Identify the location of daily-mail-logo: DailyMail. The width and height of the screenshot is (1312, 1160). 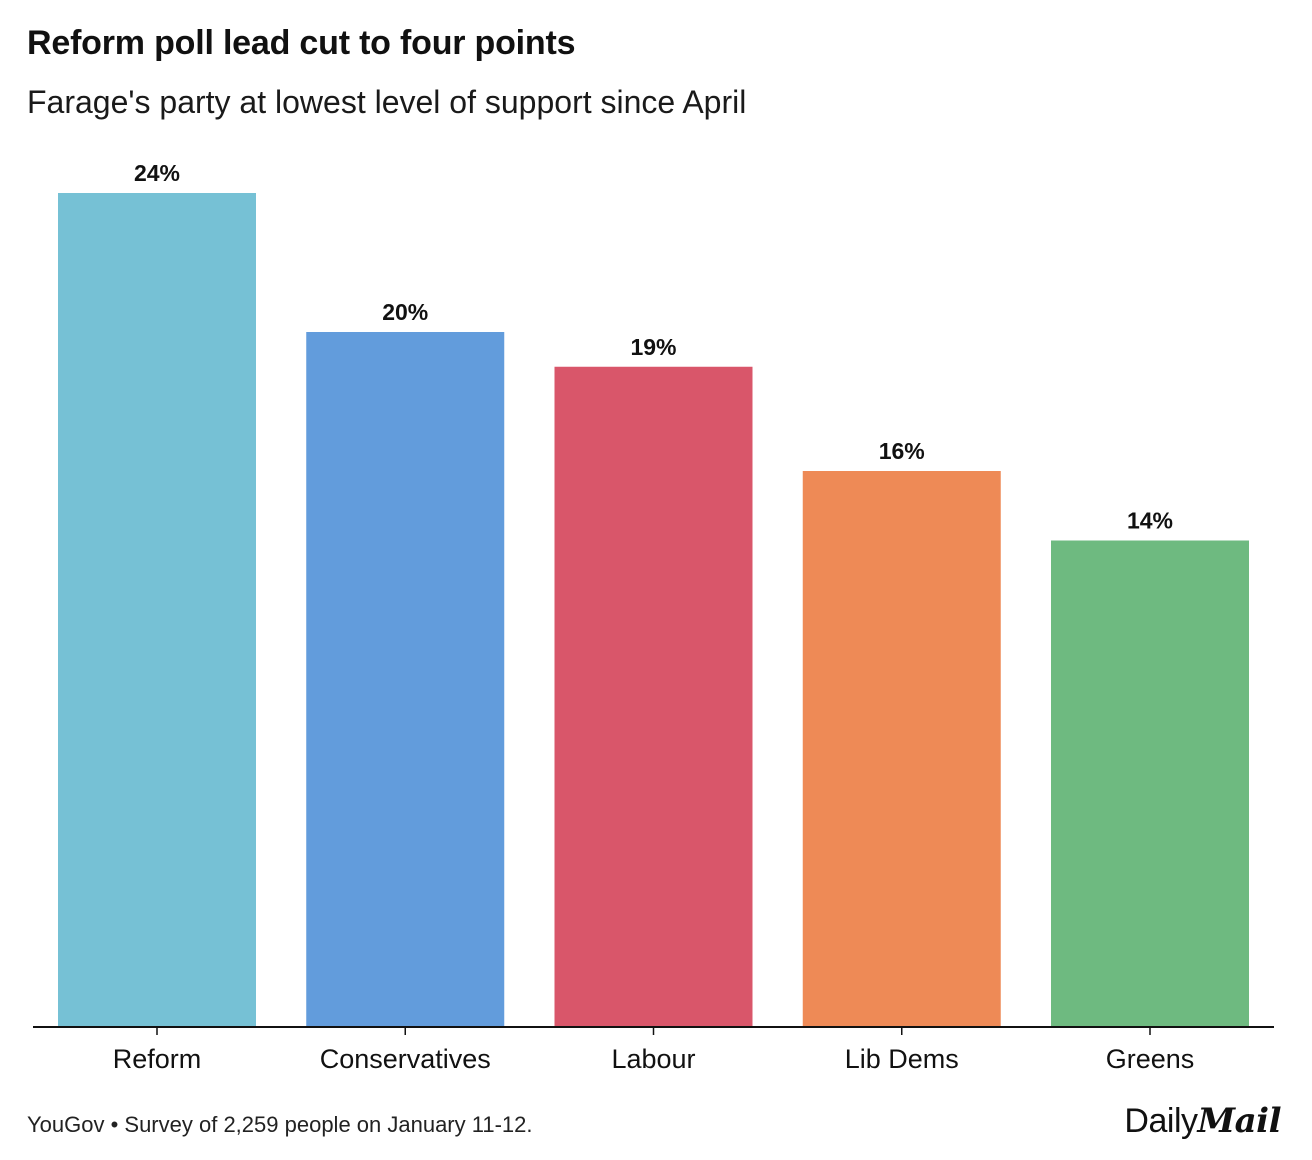
(1202, 1121).